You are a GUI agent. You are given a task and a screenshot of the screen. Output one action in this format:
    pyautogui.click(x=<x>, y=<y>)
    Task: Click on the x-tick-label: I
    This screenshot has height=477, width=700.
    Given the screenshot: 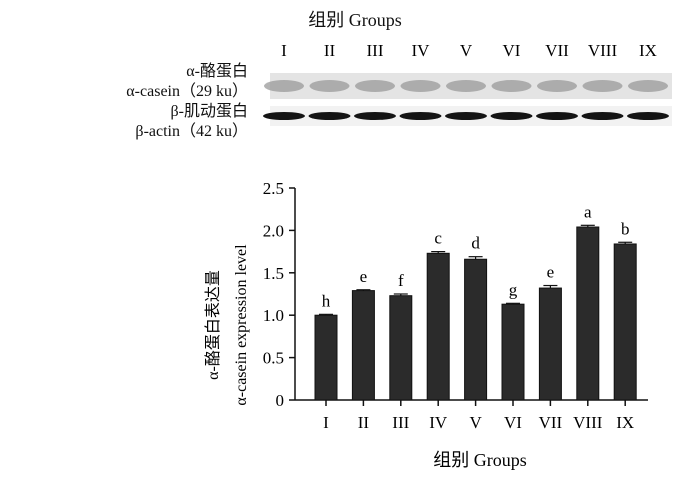 What is the action you would take?
    pyautogui.click(x=326, y=422)
    